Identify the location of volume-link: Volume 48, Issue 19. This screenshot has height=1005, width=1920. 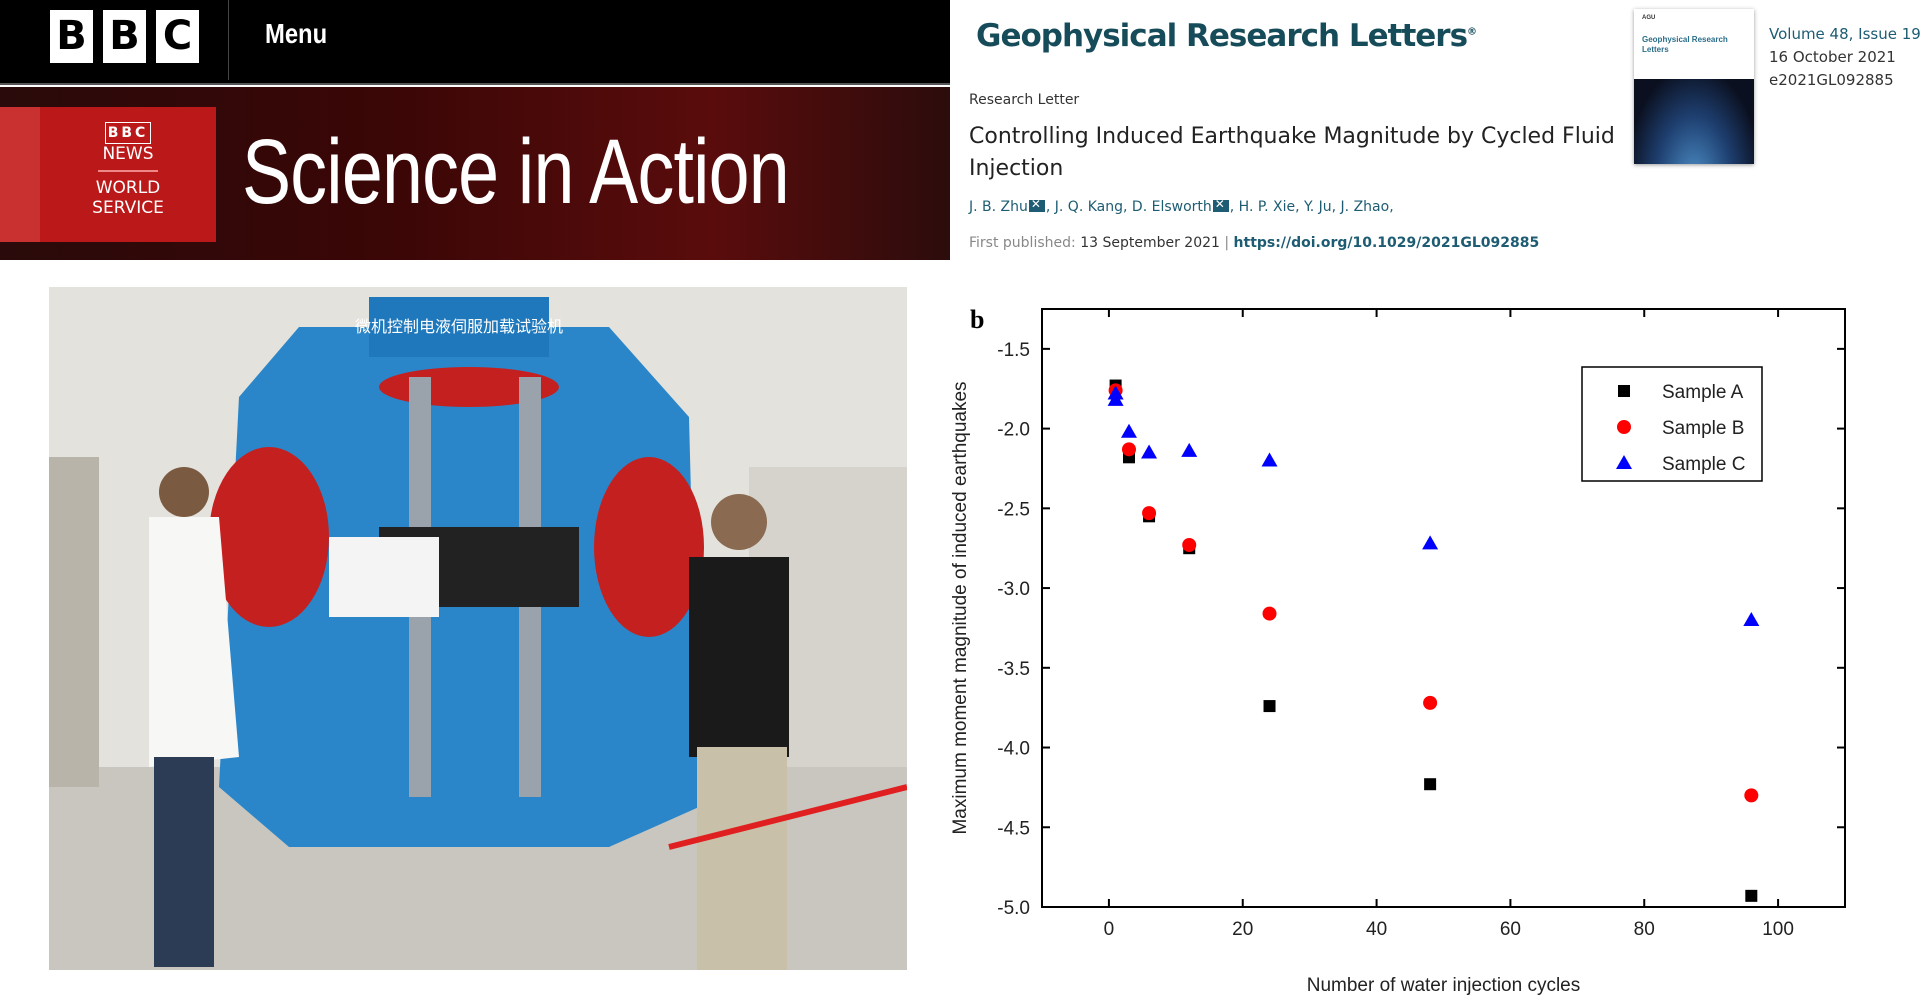
(1844, 34).